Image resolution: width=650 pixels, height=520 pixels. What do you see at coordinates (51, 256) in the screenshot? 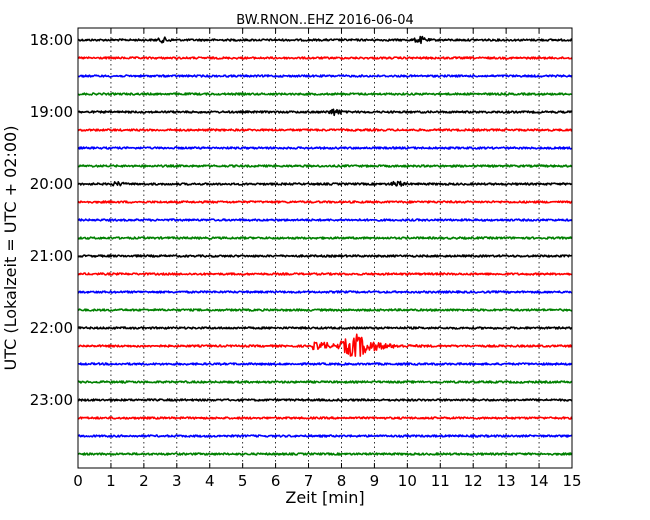
I see `y-tick-label: 21:00` at bounding box center [51, 256].